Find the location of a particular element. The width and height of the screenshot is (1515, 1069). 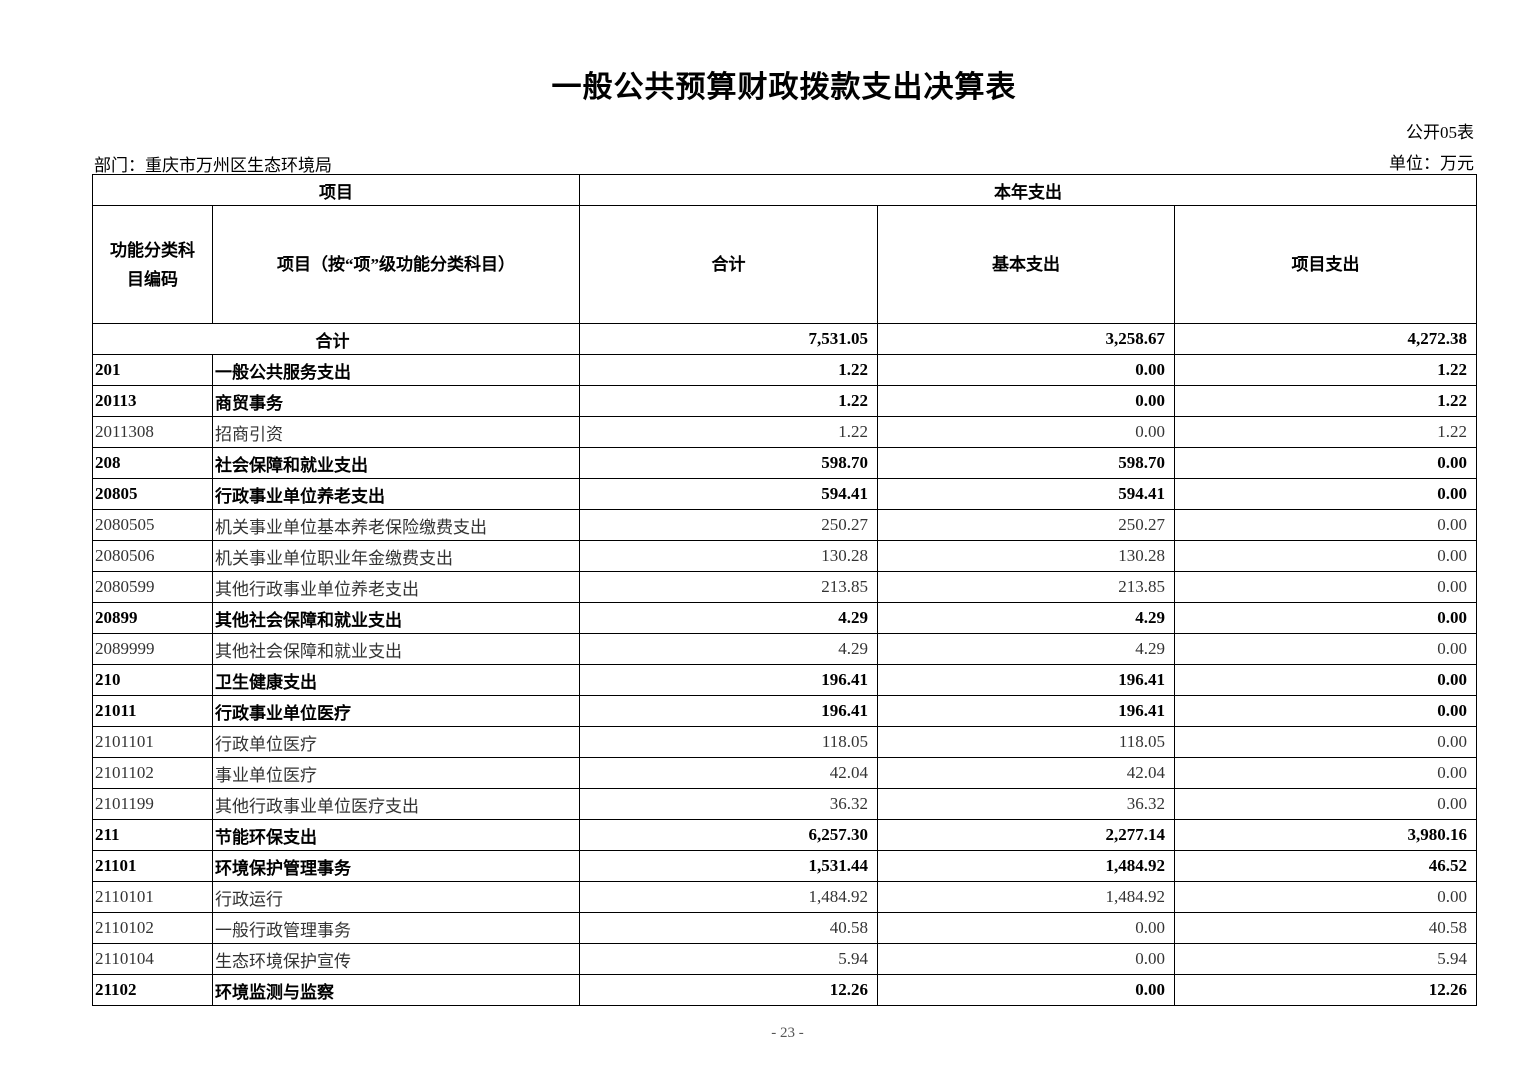

row-code: 2110101 is located at coordinates (152, 897).